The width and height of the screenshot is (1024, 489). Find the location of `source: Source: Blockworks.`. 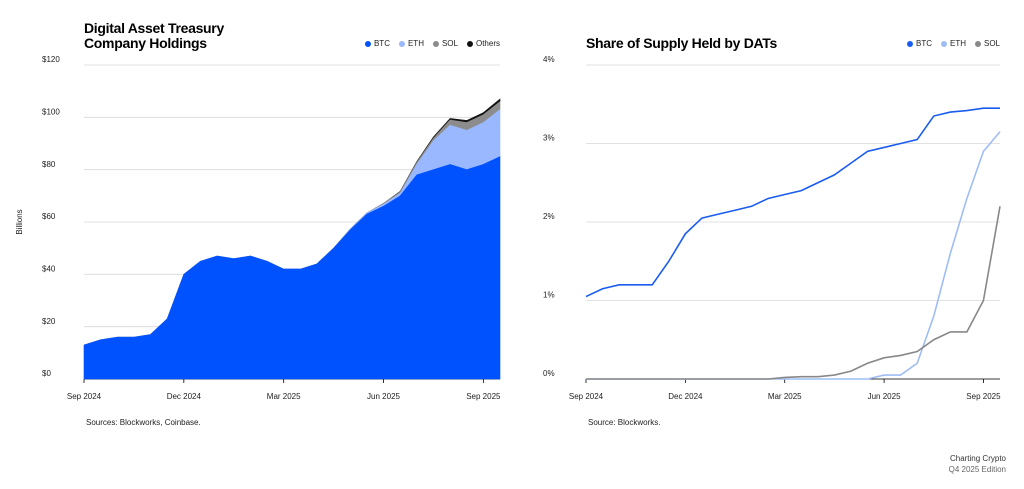

source: Source: Blockworks. is located at coordinates (624, 422).